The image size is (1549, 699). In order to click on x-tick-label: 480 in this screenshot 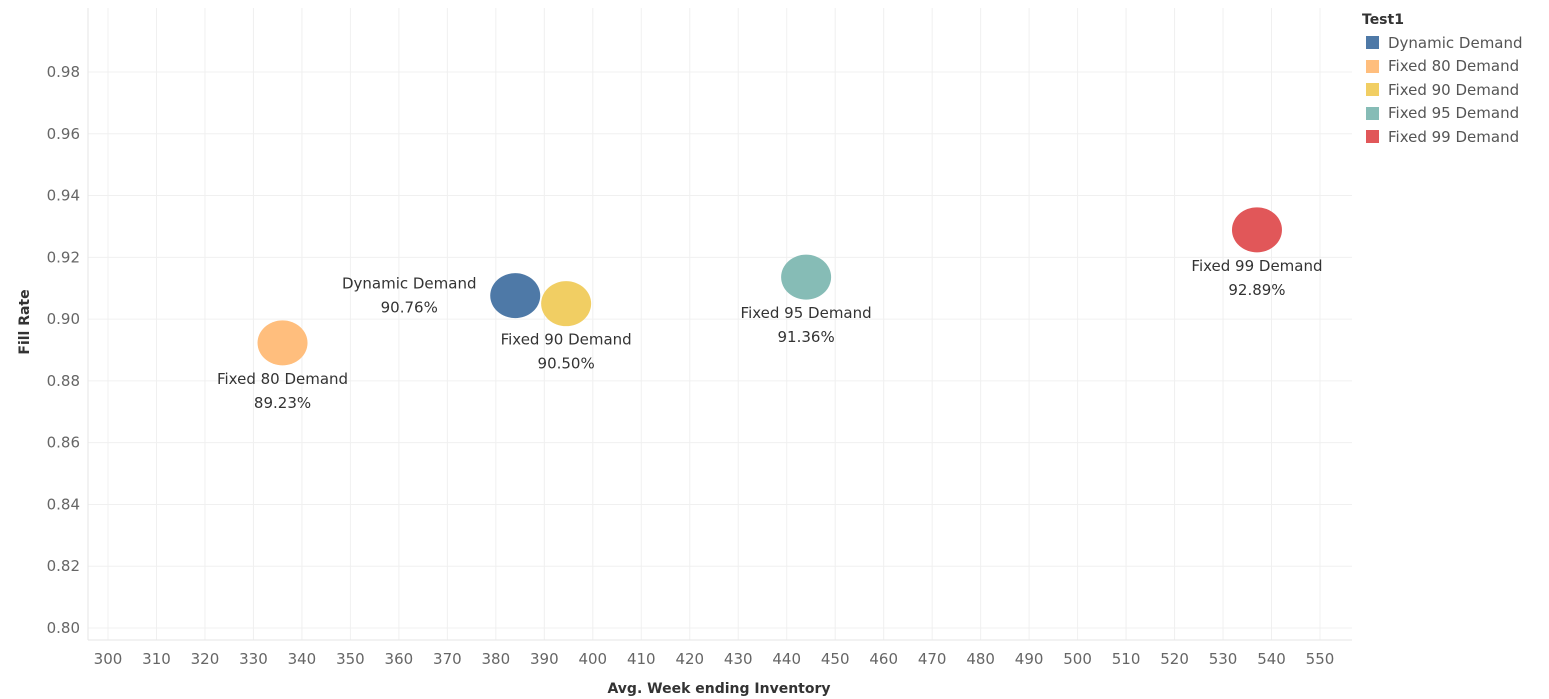, I will do `click(980, 659)`.